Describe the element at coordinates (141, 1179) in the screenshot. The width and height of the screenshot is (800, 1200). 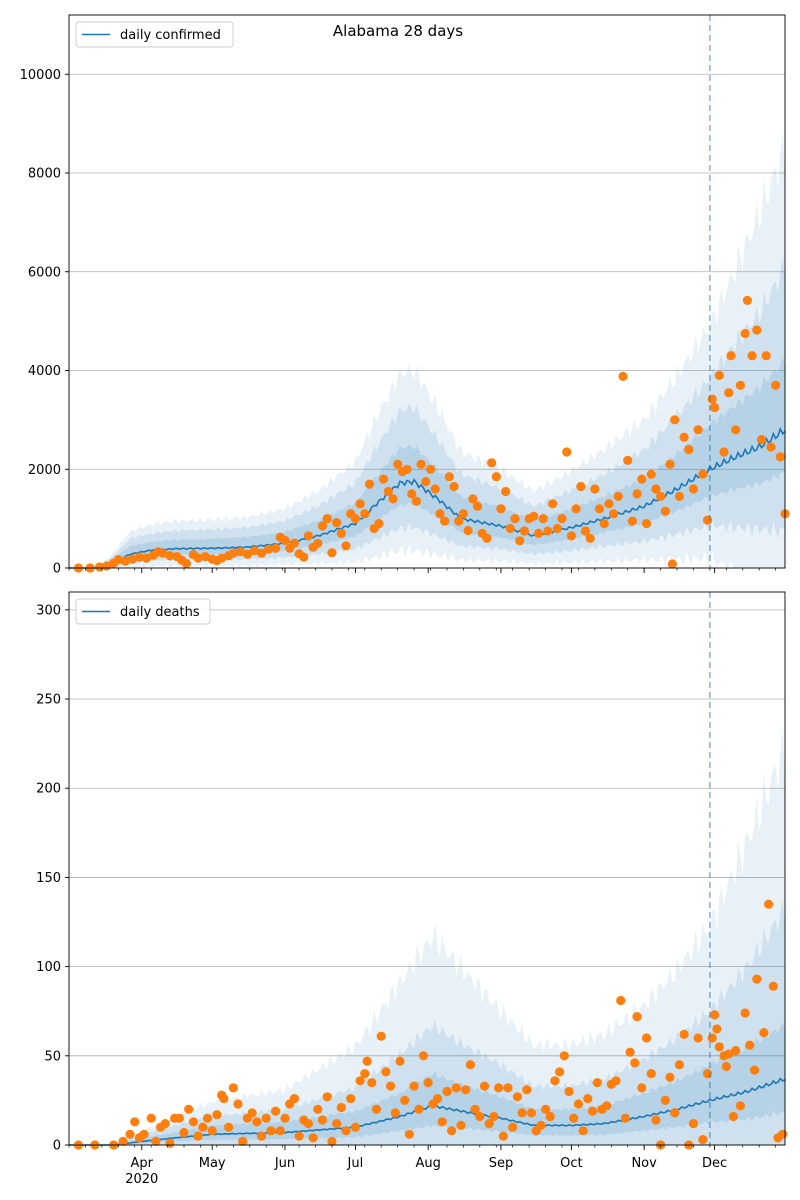
I see `x-year-label: 2020` at that location.